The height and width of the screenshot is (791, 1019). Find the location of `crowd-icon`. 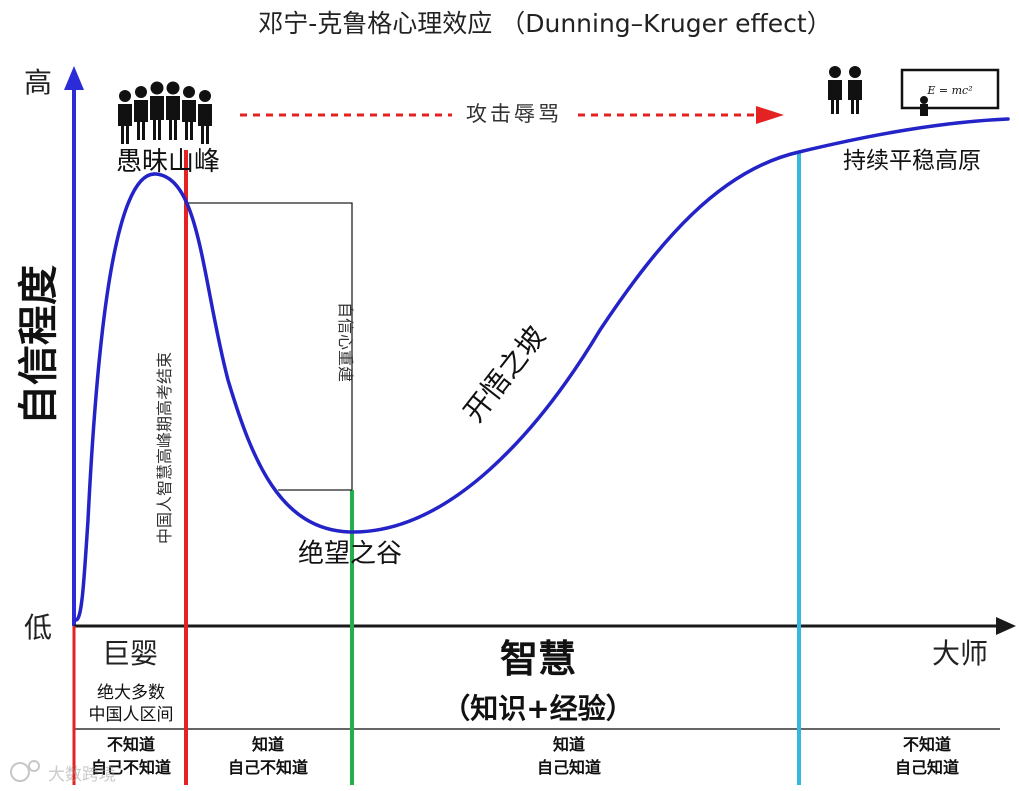

crowd-icon is located at coordinates (165, 112).